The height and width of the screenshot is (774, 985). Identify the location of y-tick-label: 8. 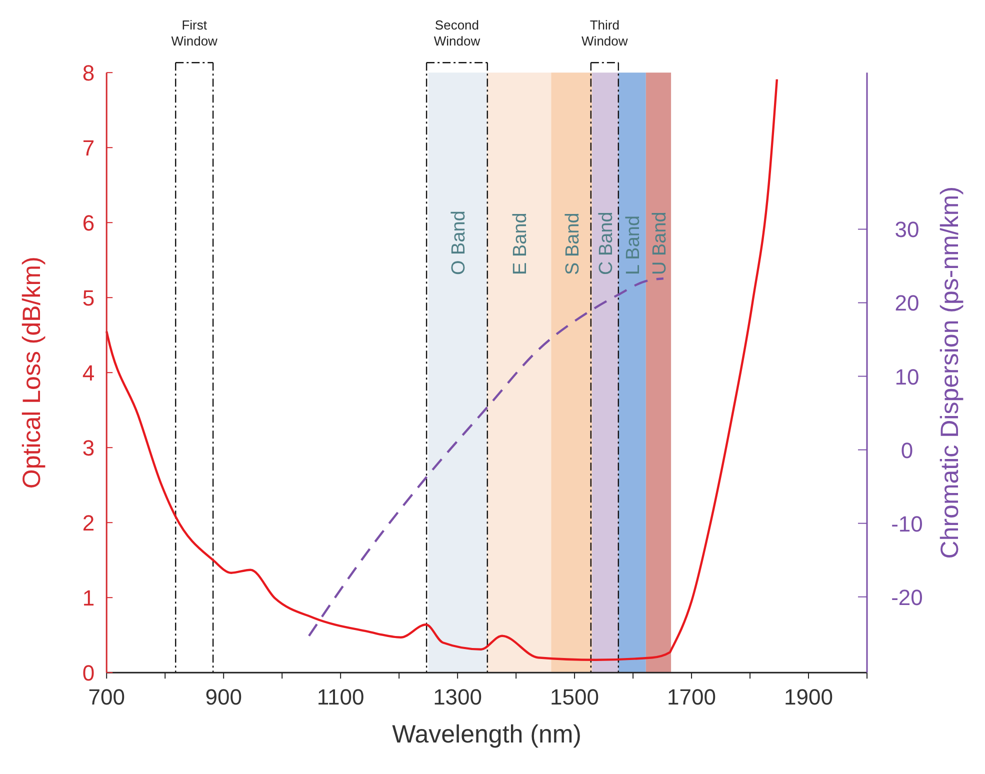
(88, 73).